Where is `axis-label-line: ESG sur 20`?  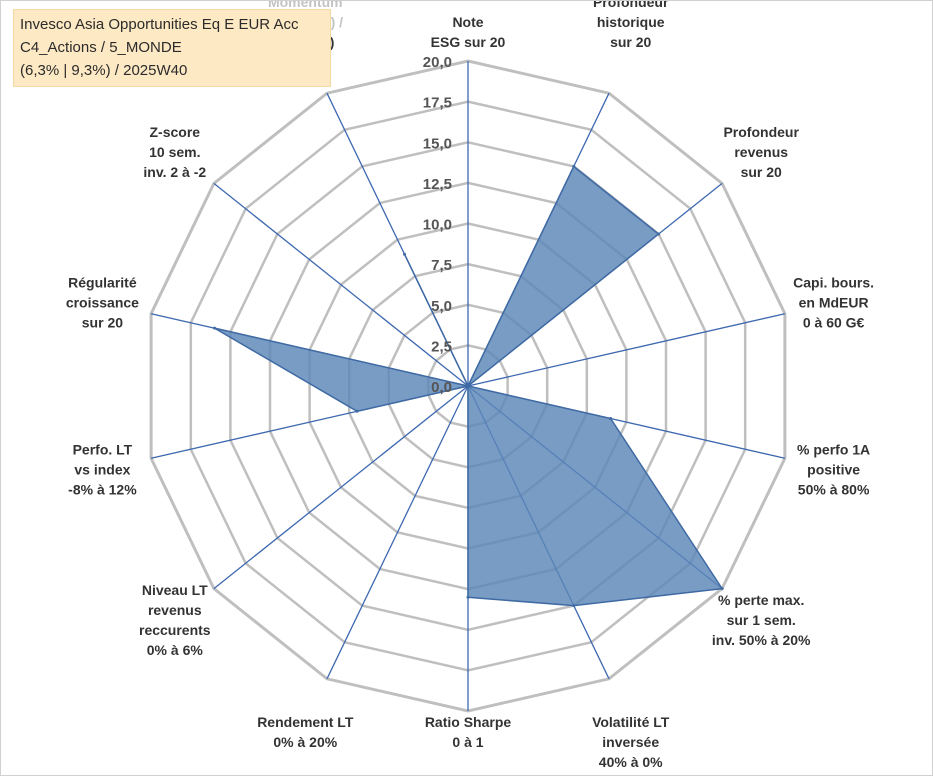 axis-label-line: ESG sur 20 is located at coordinates (468, 42).